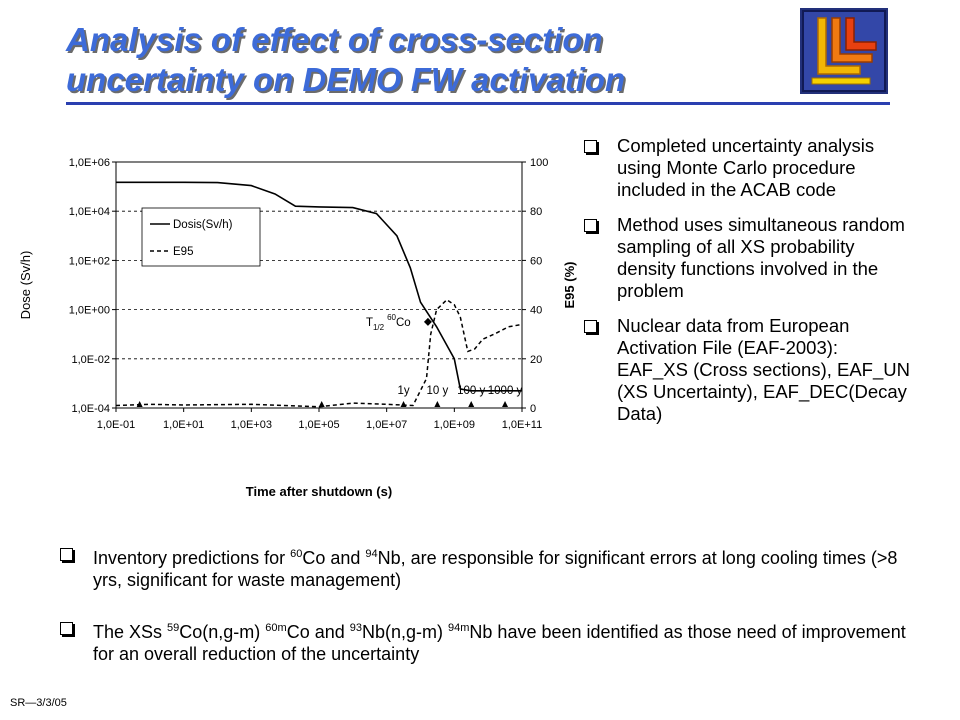 This screenshot has height=720, width=960. What do you see at coordinates (388, 322) in the screenshot?
I see `half-life-annotation: T1/260Co` at bounding box center [388, 322].